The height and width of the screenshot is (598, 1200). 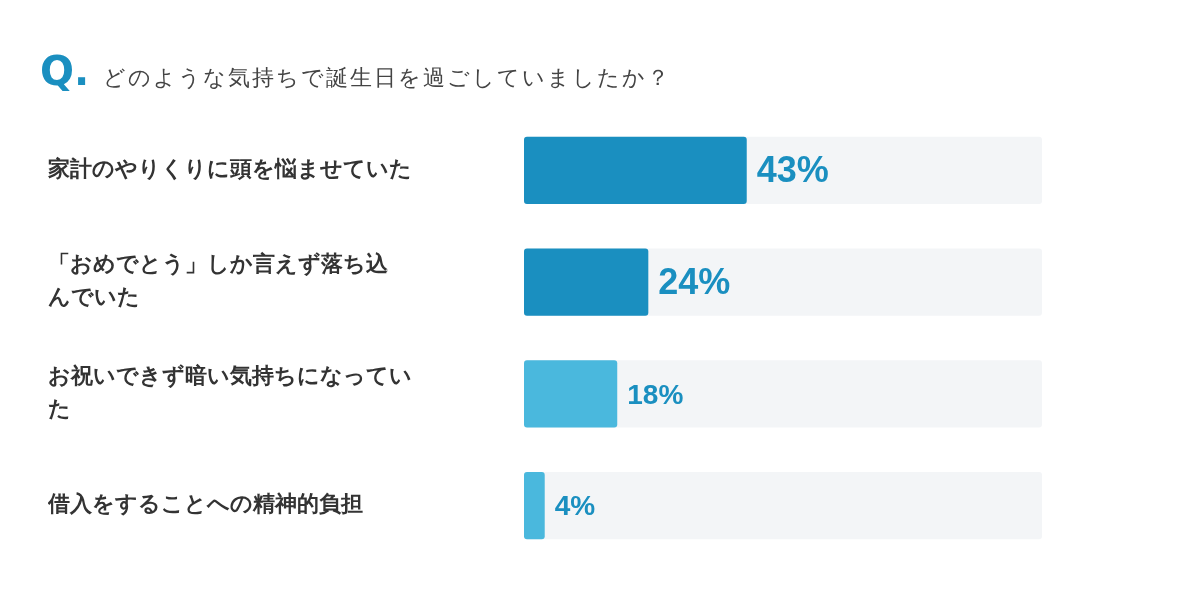 I want to click on data-label: 4%, so click(x=575, y=506).